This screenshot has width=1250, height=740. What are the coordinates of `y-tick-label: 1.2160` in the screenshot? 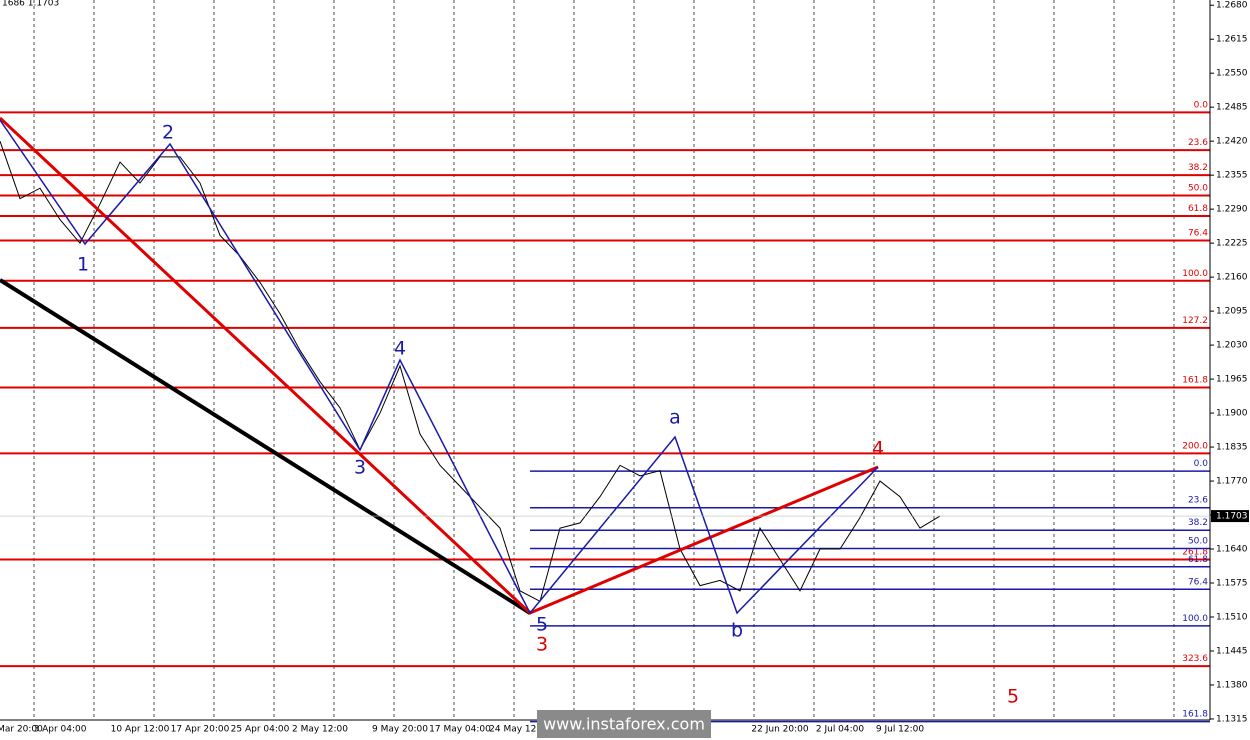 It's located at (1232, 278).